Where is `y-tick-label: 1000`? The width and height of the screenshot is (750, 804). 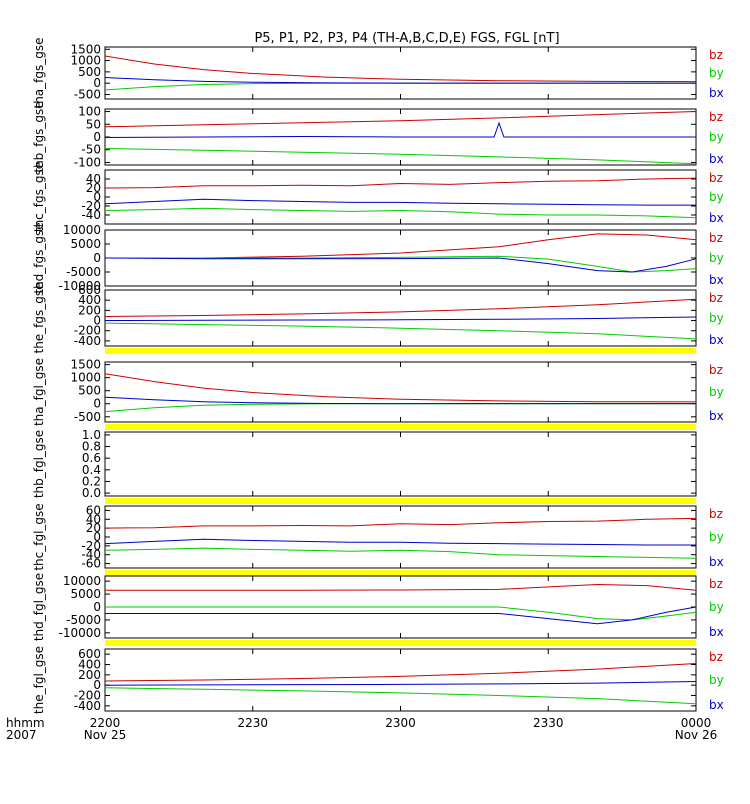
y-tick-label: 1000 is located at coordinates (85, 378).